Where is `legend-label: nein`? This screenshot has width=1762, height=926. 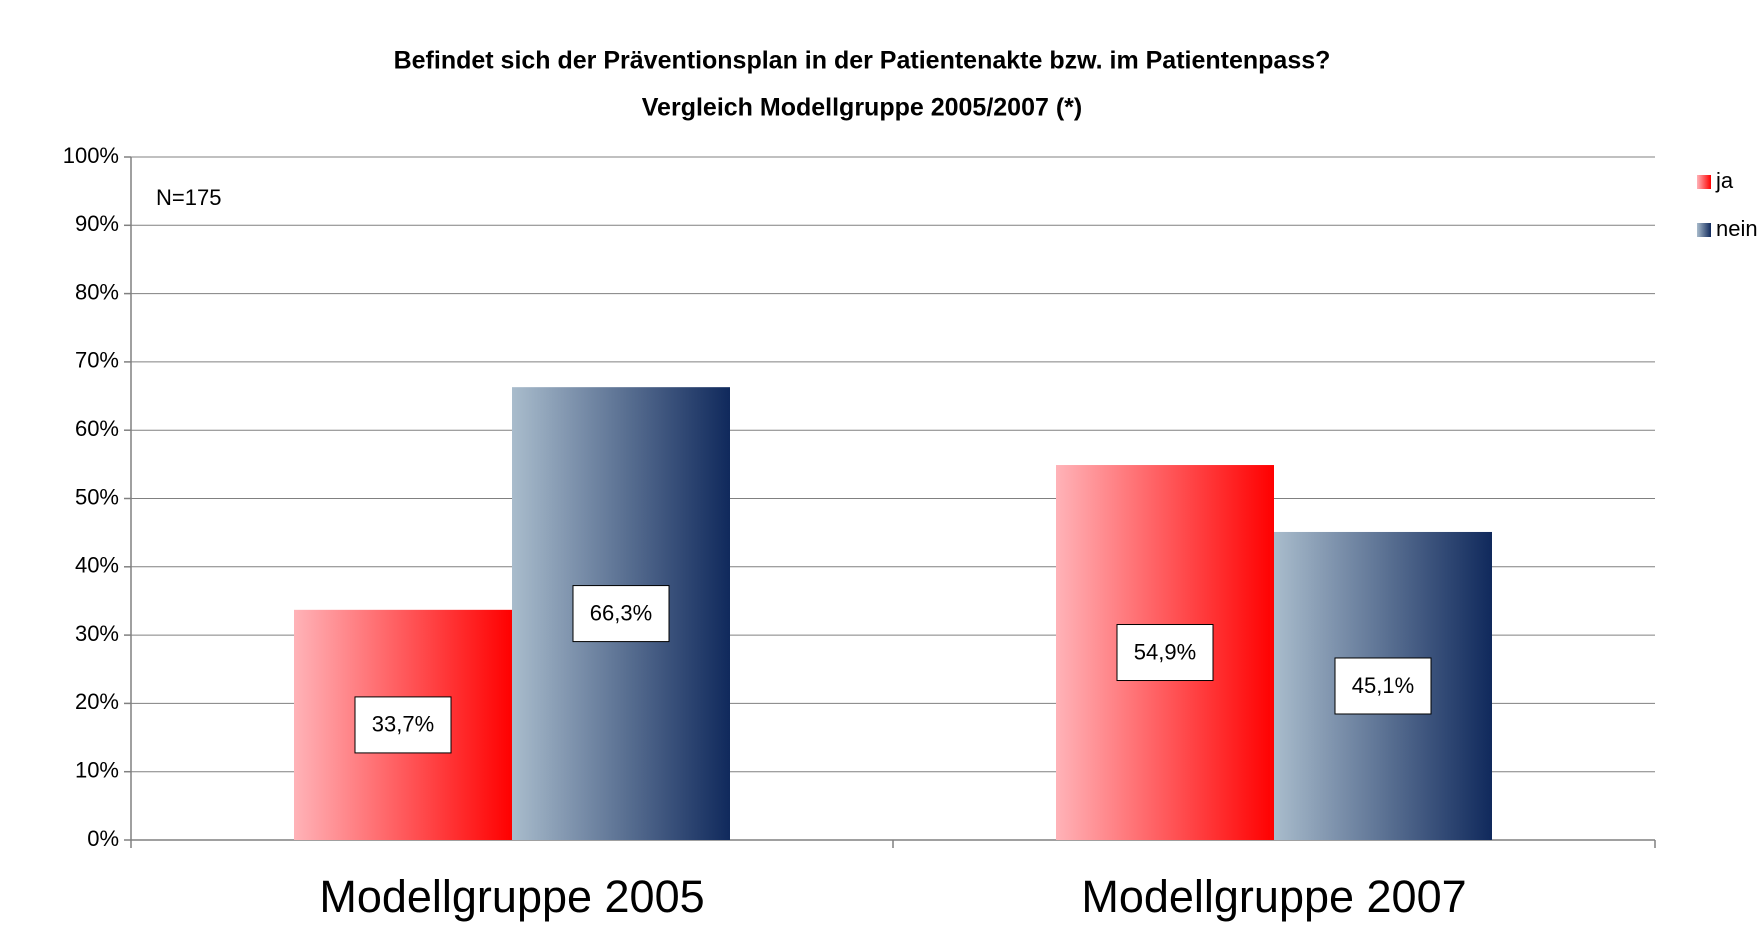 legend-label: nein is located at coordinates (1737, 228).